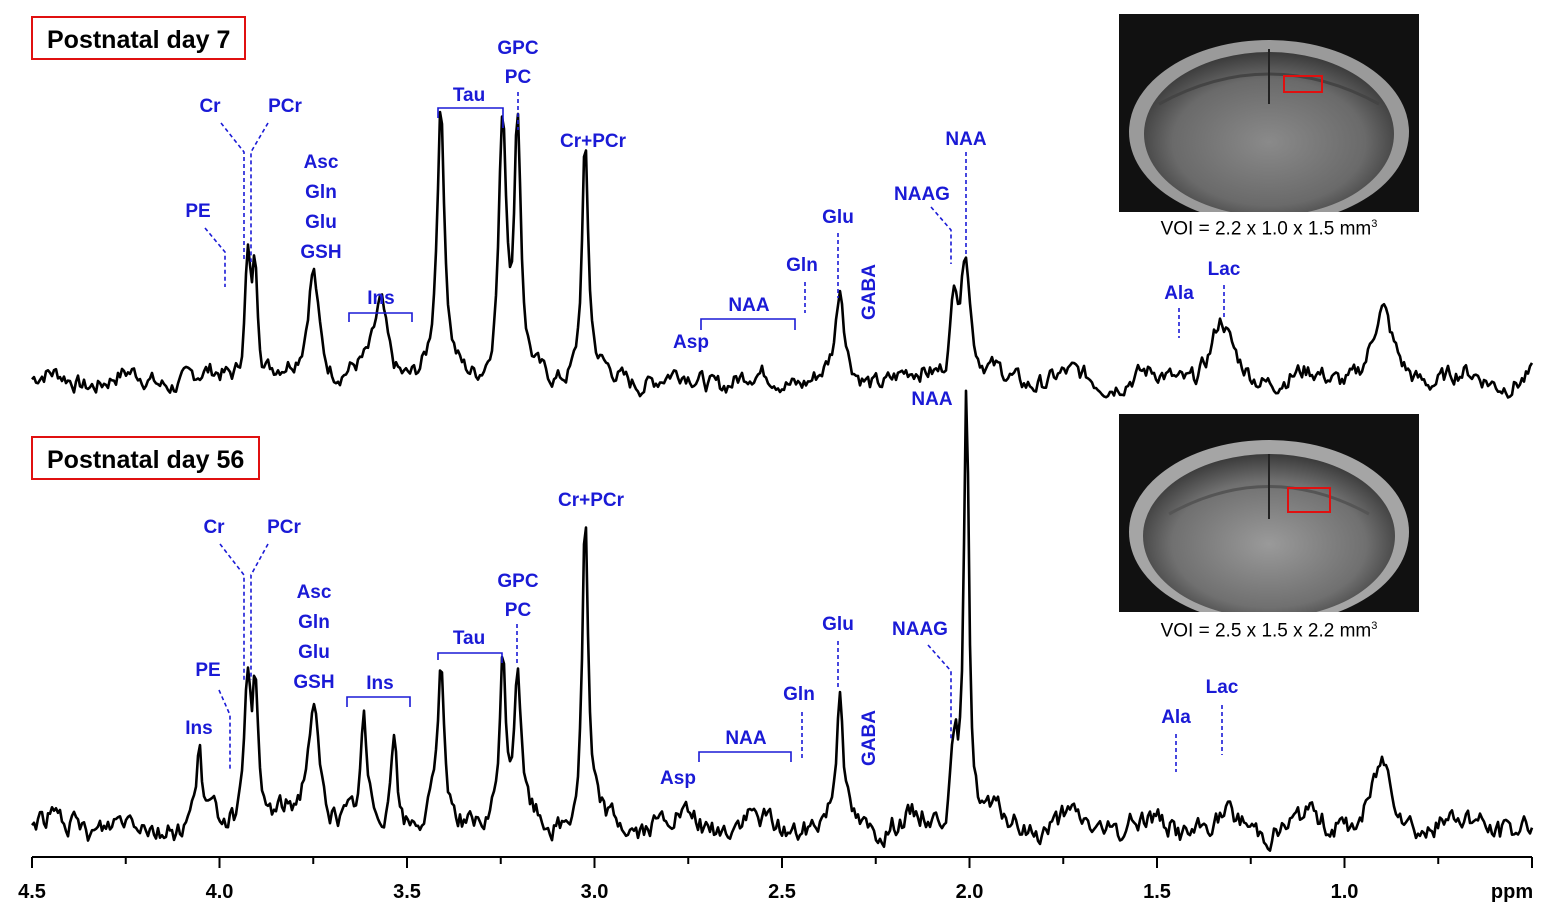 The height and width of the screenshot is (924, 1545). I want to click on x-tick-label: 2.5, so click(782, 892).